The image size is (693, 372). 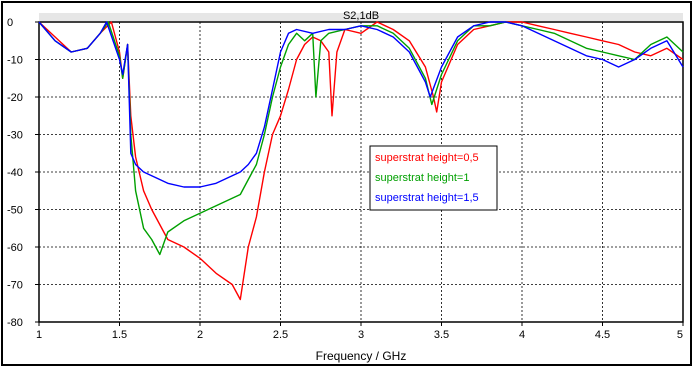 What do you see at coordinates (10, 23) in the screenshot?
I see `y-tick-label: 0` at bounding box center [10, 23].